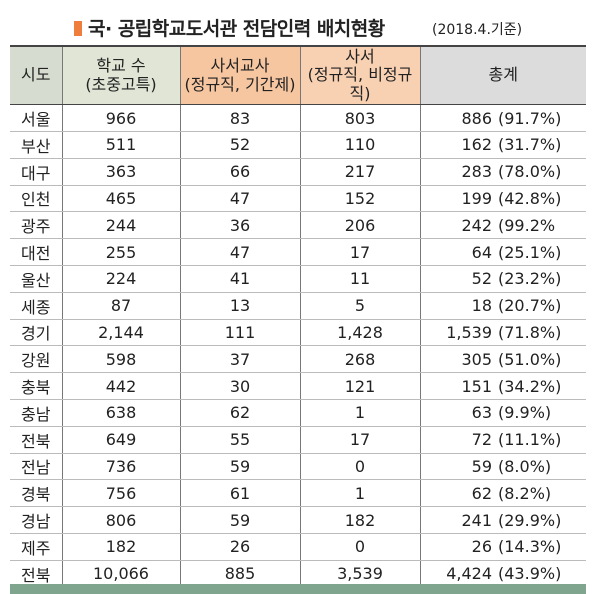 This screenshot has width=598, height=594. I want to click on total-cell: 241 (29.9%), so click(502, 520).